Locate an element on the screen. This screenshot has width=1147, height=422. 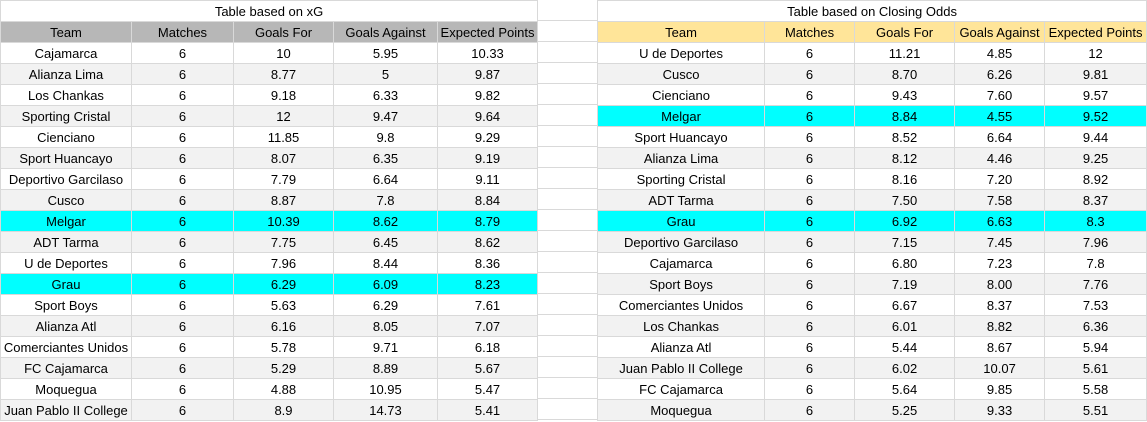
cell-goals-for: 8.52 is located at coordinates (905, 137).